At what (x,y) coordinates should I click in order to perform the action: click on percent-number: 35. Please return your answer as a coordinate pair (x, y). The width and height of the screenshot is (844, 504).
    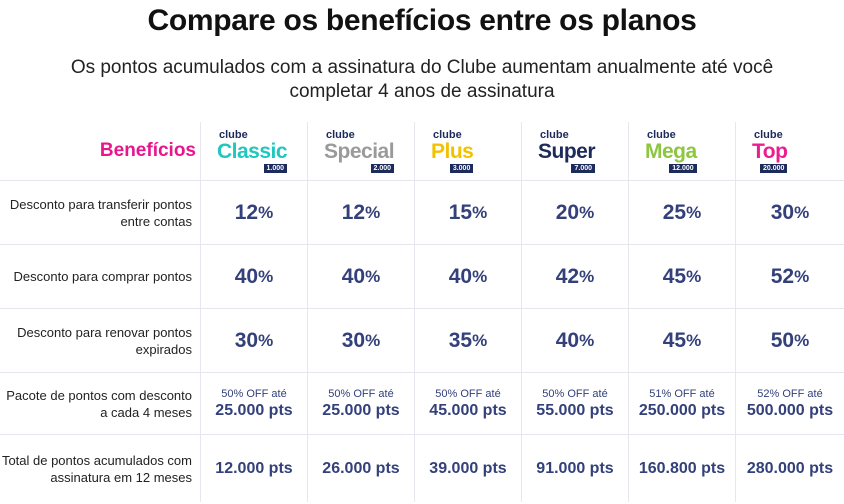
    Looking at the image, I should click on (460, 340).